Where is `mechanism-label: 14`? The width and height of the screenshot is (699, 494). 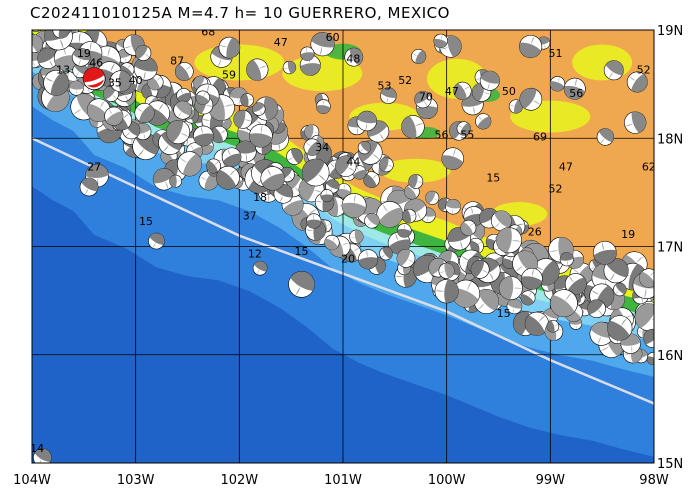
mechanism-label: 14 is located at coordinates (37, 448).